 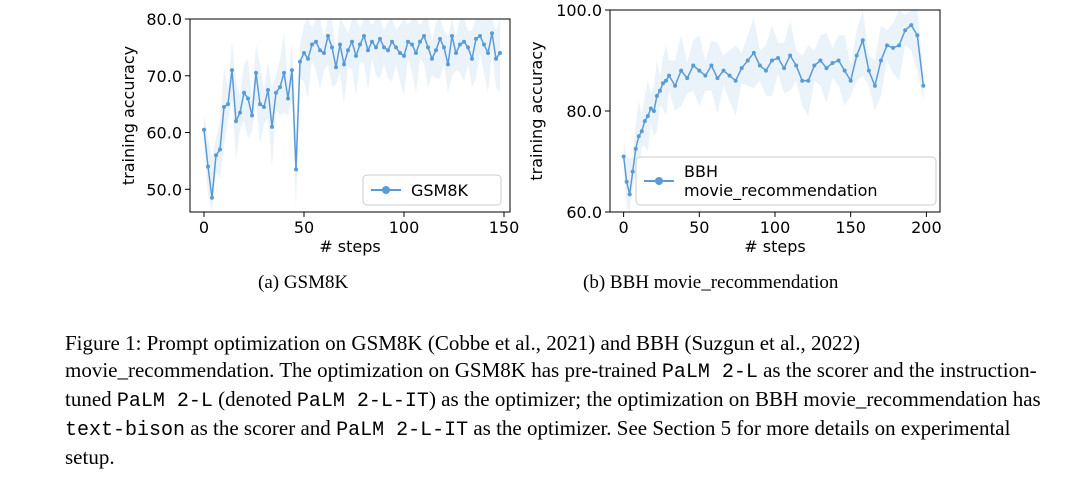 I want to click on bbh-y-tick-label: 60.0, so click(x=584, y=212).